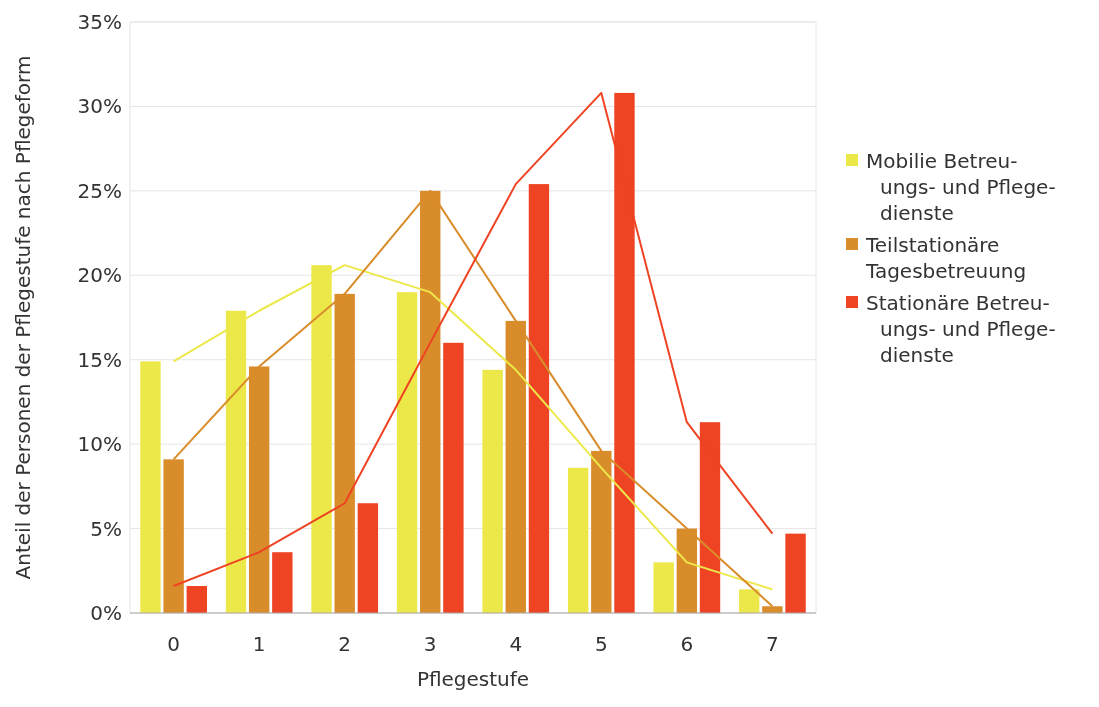 Image resolution: width=1099 pixels, height=707 pixels. What do you see at coordinates (772, 644) in the screenshot?
I see `x-tick-label: 7` at bounding box center [772, 644].